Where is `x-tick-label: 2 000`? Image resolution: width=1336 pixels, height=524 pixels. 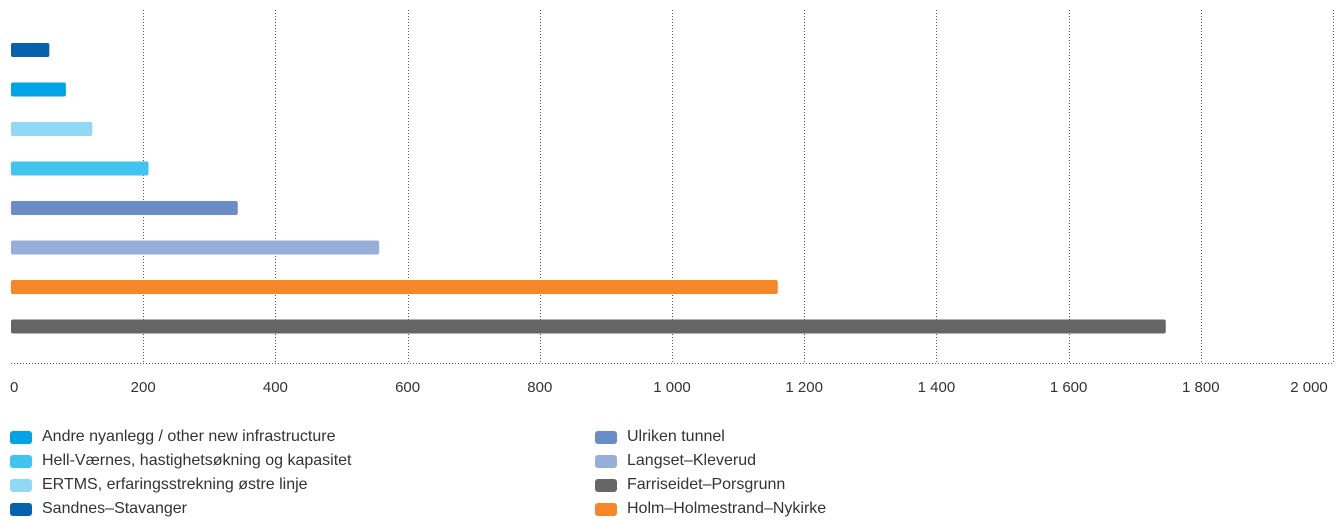
x-tick-label: 2 000 is located at coordinates (1309, 387).